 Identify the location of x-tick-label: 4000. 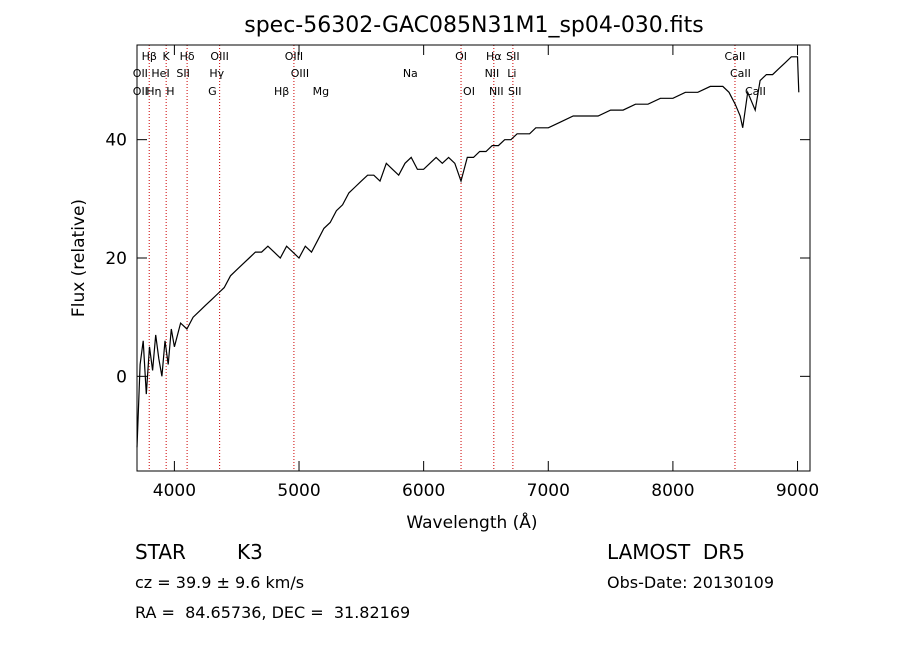
(174, 491).